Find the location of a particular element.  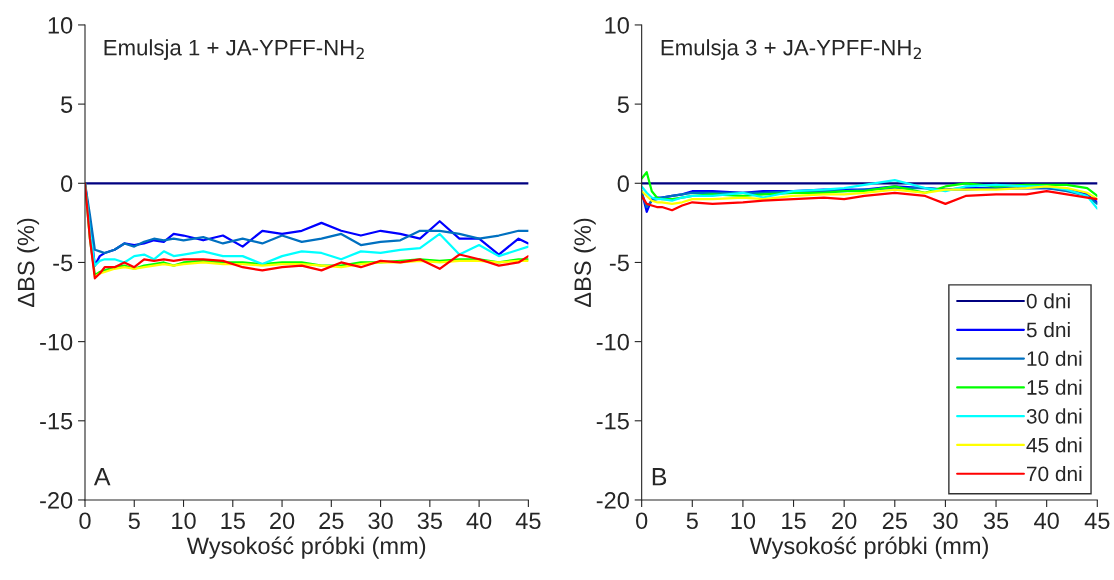

legend-label: 0 dni is located at coordinates (1048, 301).